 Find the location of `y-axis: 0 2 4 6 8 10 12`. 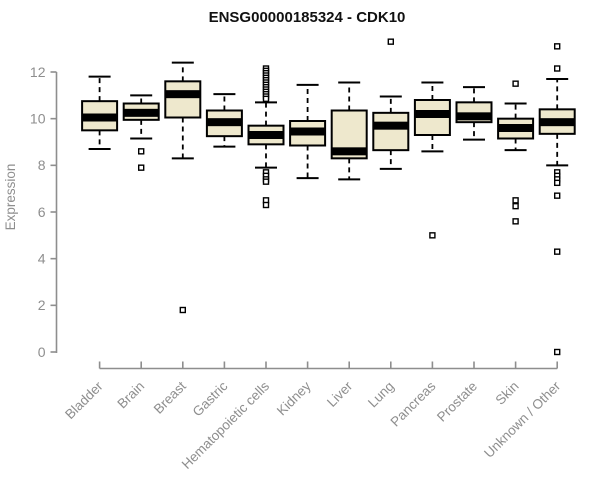

y-axis: 0 2 4 6 8 10 12 is located at coordinates (44, 212).